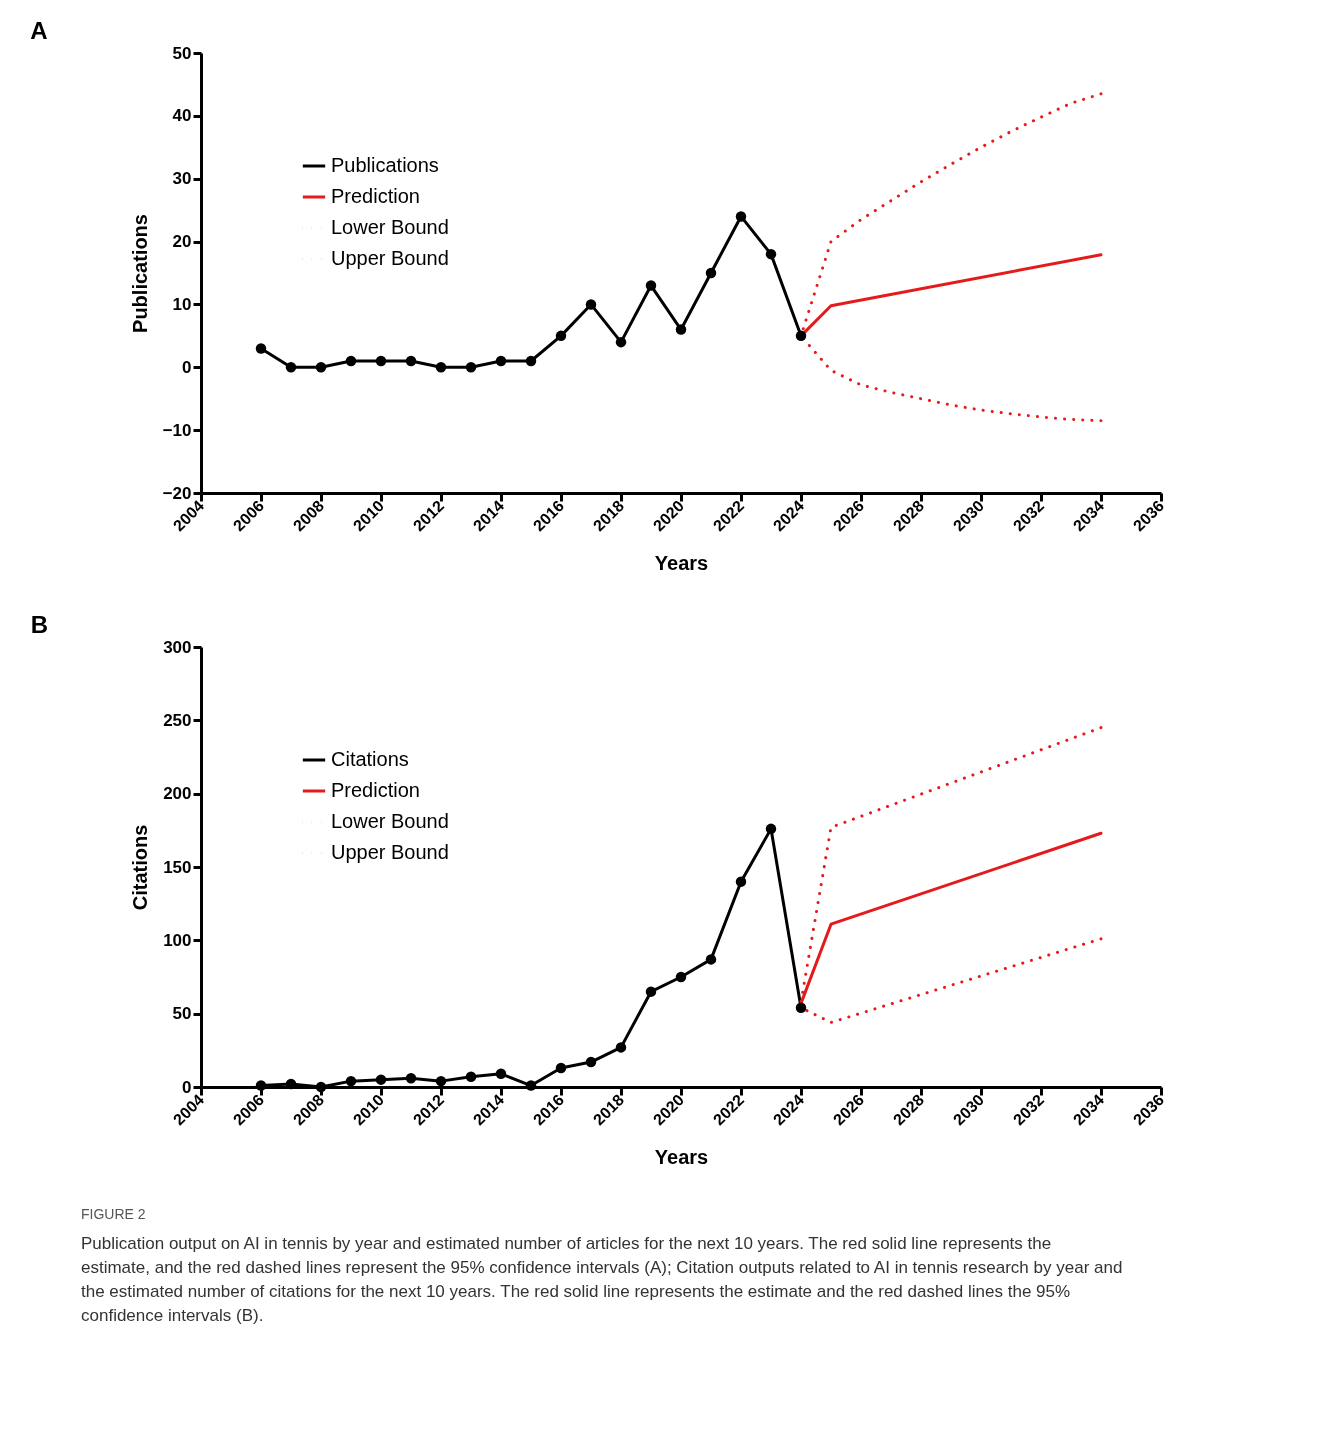 This screenshot has width=1328, height=1436. What do you see at coordinates (113, 1214) in the screenshot?
I see `caption: FIGURE 2` at bounding box center [113, 1214].